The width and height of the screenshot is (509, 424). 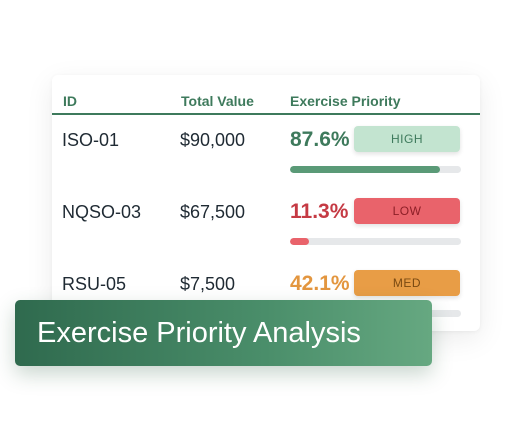 I want to click on header-id: ID, so click(x=70, y=101).